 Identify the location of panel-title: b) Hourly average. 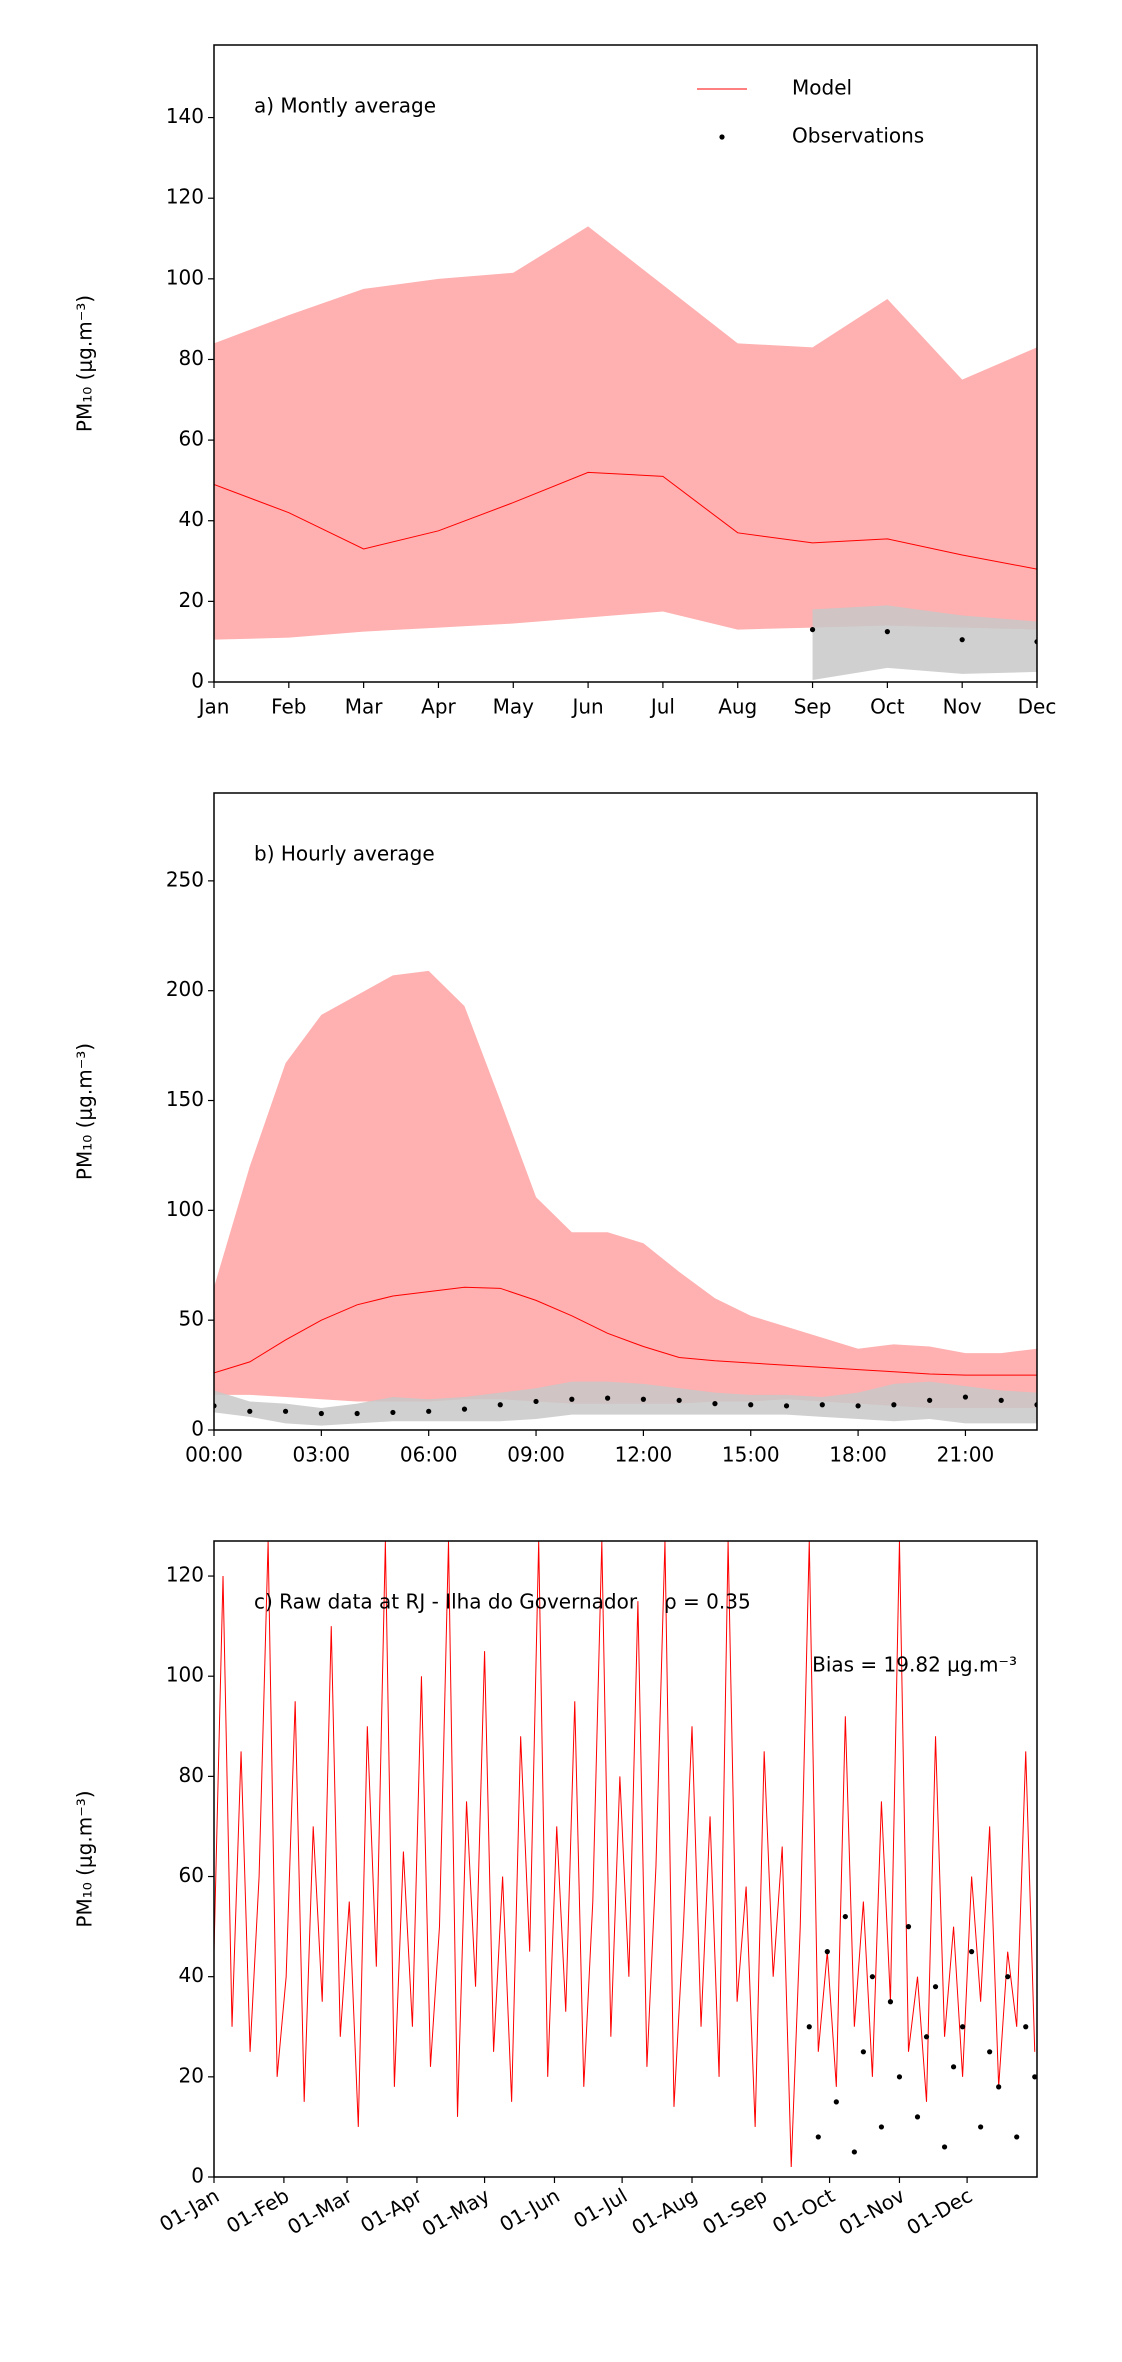
(344, 854).